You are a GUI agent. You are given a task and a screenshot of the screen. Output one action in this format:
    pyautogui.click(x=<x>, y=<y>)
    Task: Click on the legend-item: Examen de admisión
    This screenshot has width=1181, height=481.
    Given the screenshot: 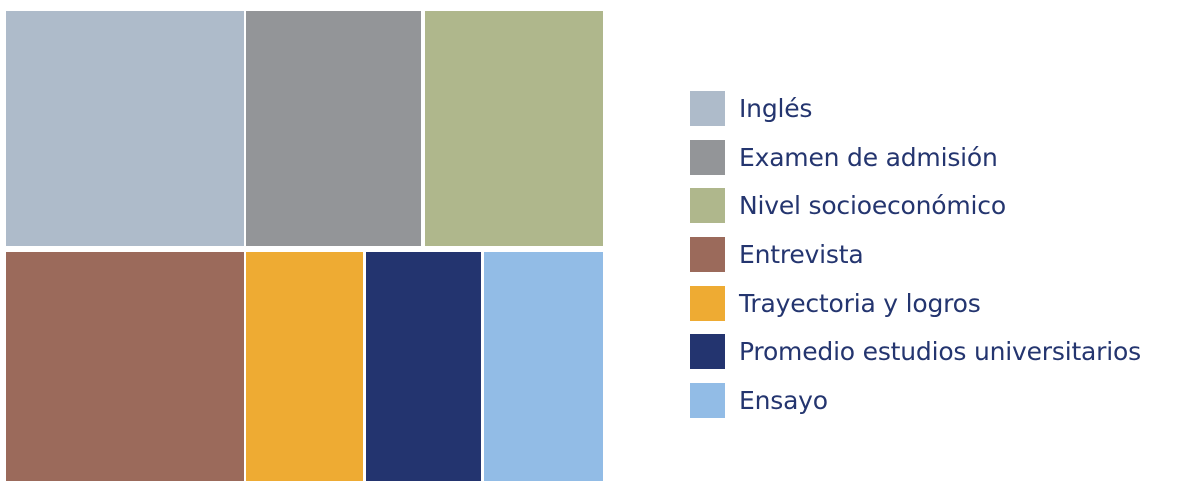 What is the action you would take?
    pyautogui.click(x=933, y=157)
    